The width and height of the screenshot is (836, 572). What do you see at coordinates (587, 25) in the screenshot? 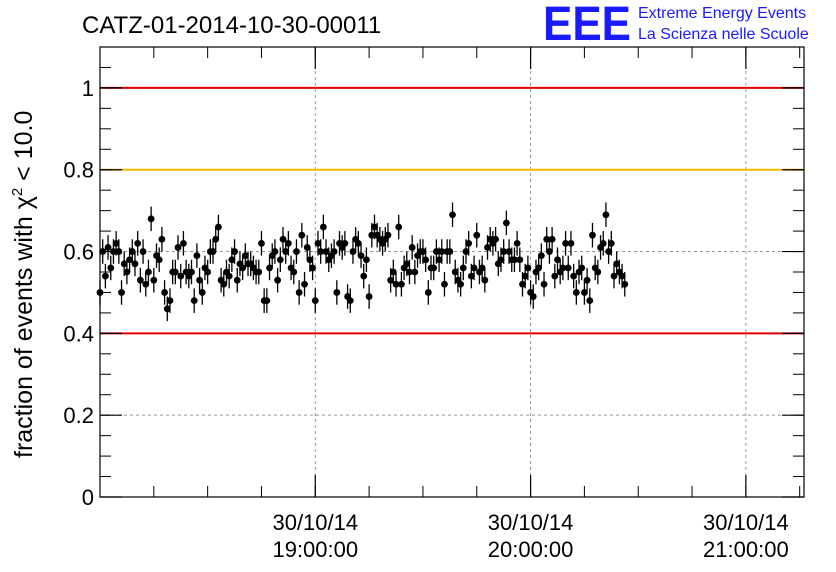
I see `eee-logo-mark: EEE` at bounding box center [587, 25].